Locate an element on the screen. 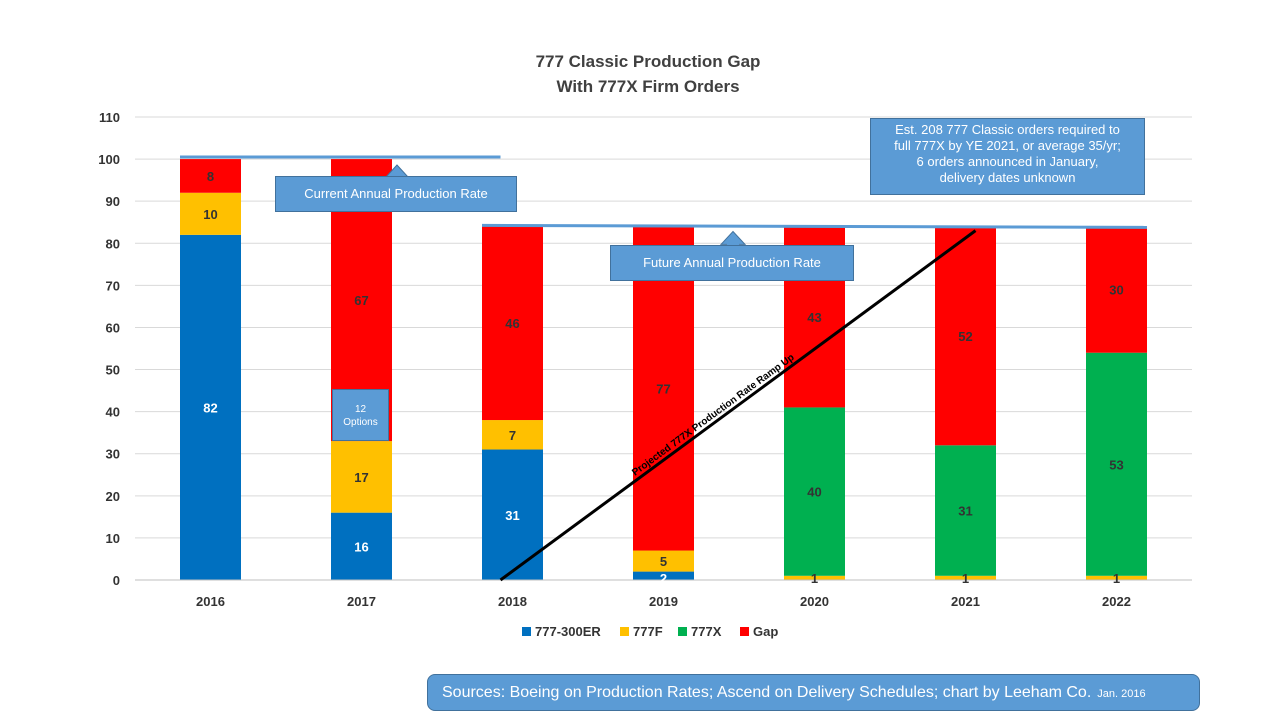 This screenshot has width=1280, height=720. current-rate-callout: Current Annual Production Rate is located at coordinates (396, 194).